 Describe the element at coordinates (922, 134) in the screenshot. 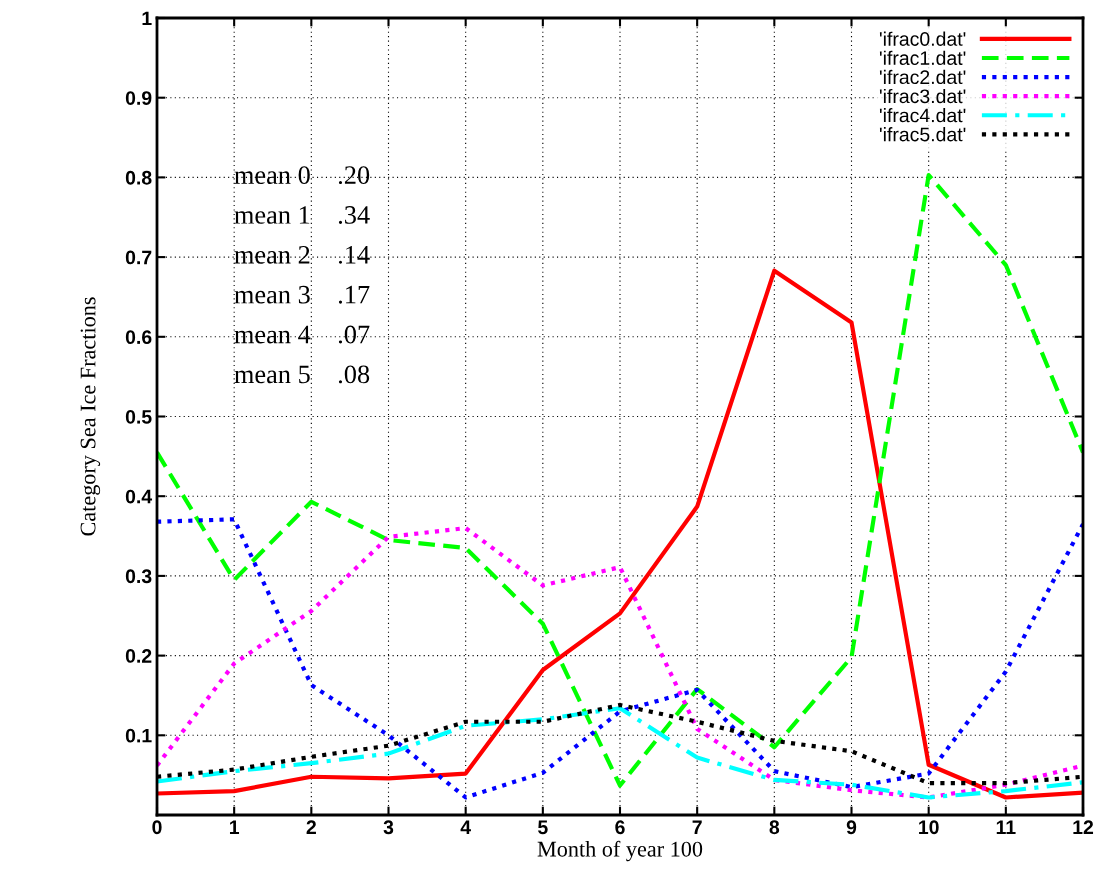

I see `legend-label: 'ifrac5.dat'` at that location.